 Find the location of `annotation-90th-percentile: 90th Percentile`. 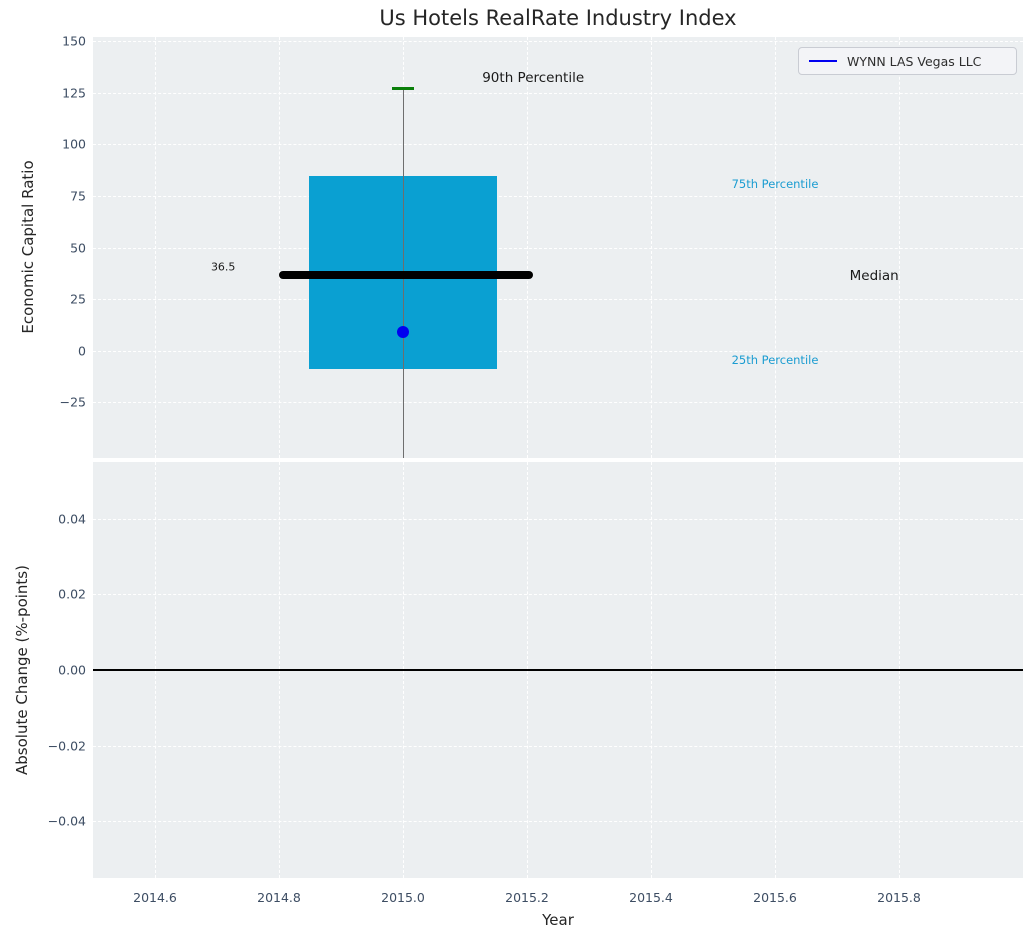

annotation-90th-percentile: 90th Percentile is located at coordinates (533, 78).